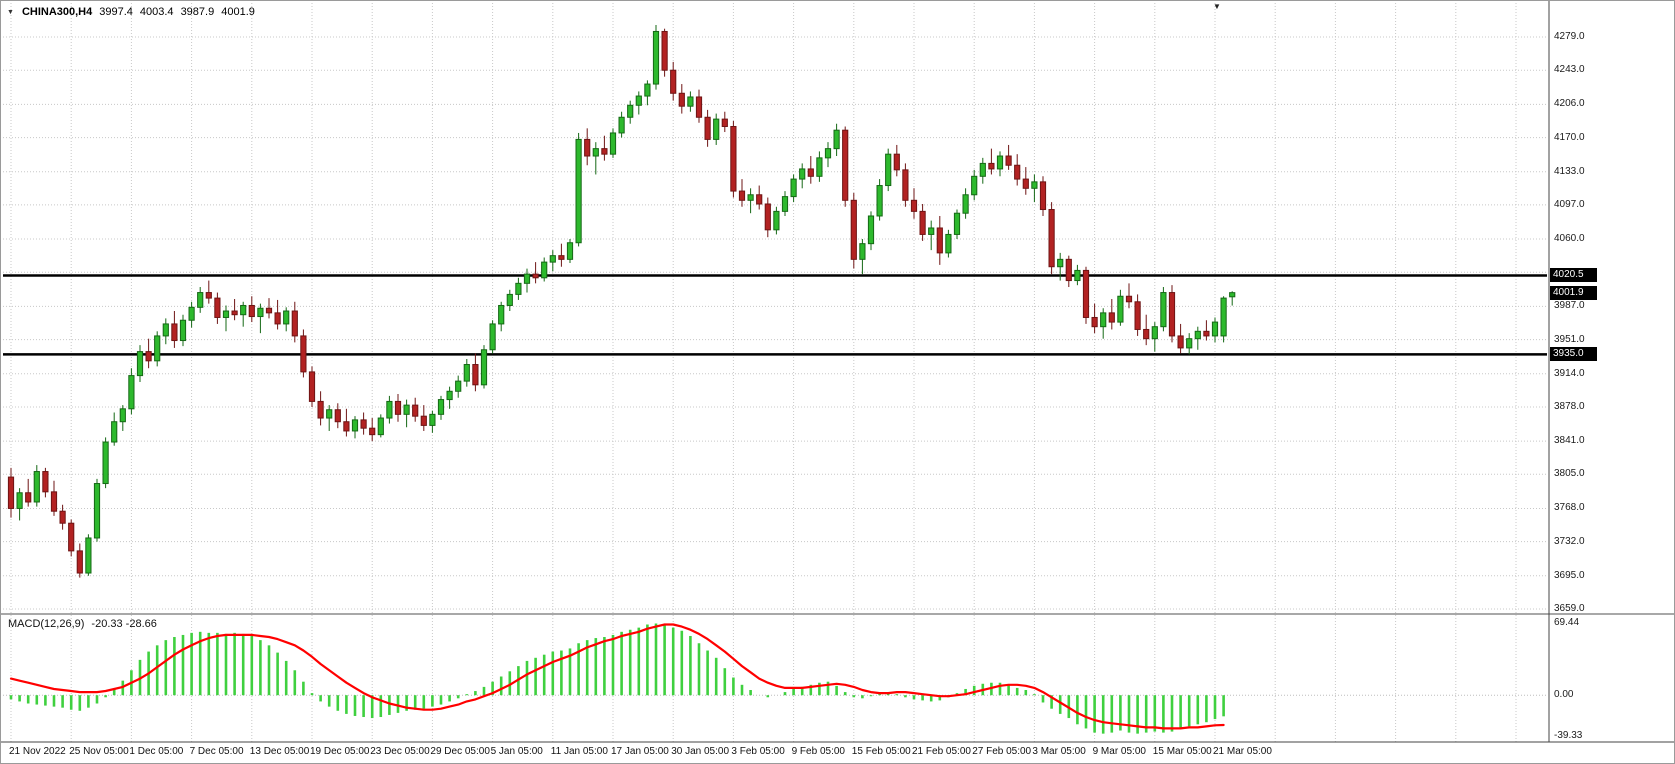 This screenshot has height=764, width=1675. I want to click on time-tick-label: 13 Dec 05:00, so click(279, 751).